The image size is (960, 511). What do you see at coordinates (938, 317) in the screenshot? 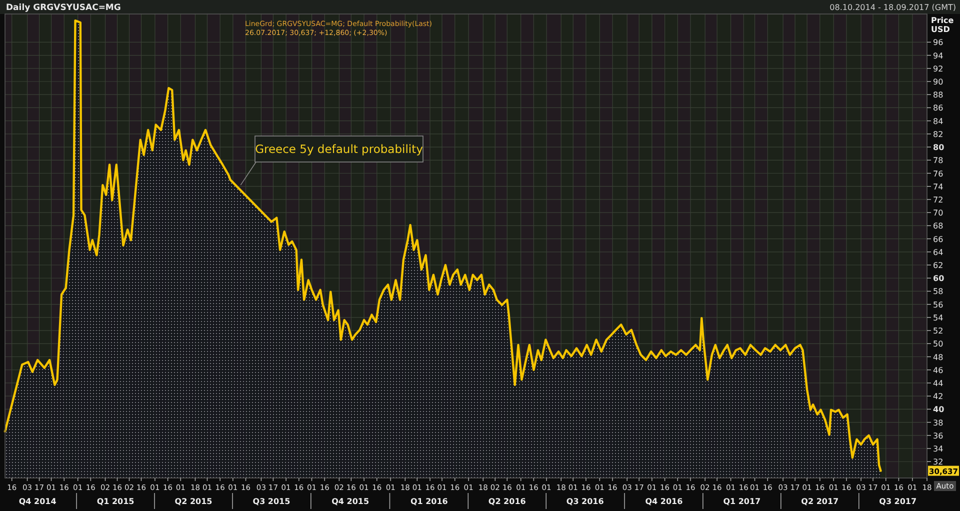
I see `y-tick-label: 54` at bounding box center [938, 317].